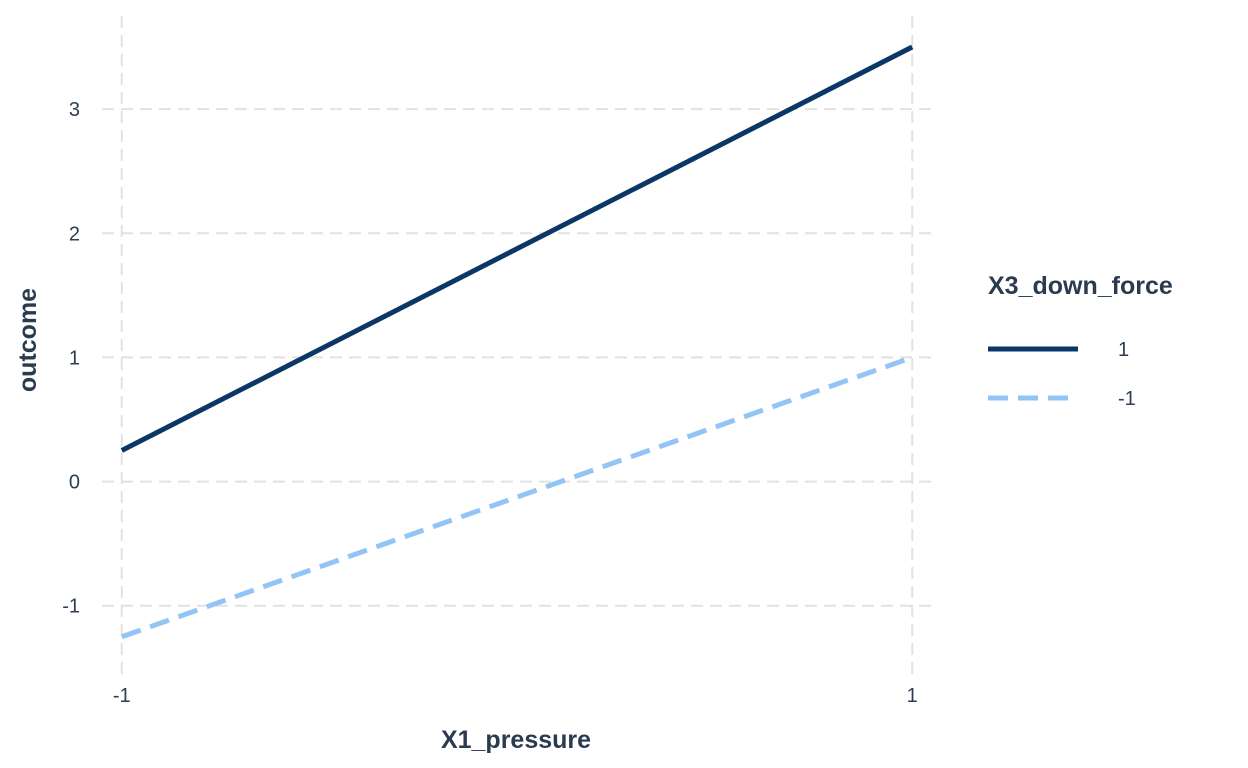  I want to click on y-tick-label: 1, so click(74, 358).